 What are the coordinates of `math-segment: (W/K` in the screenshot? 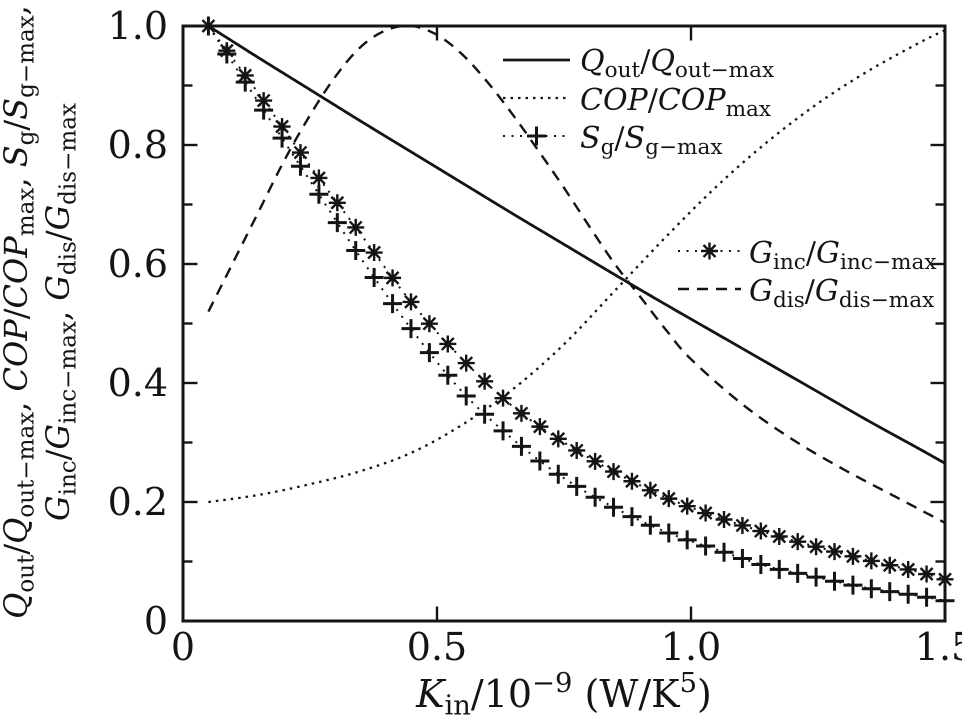 It's located at (626, 694).